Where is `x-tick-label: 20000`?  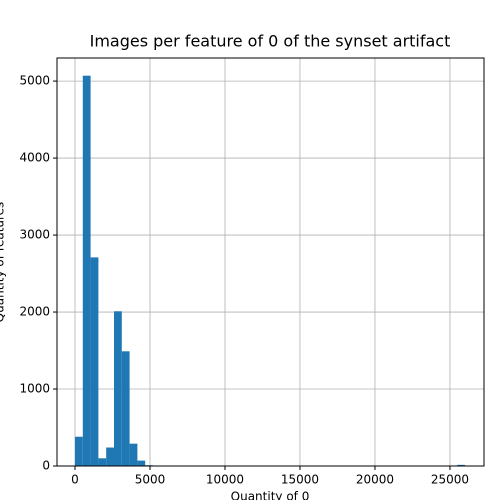
x-tick-label: 20000 is located at coordinates (375, 480).